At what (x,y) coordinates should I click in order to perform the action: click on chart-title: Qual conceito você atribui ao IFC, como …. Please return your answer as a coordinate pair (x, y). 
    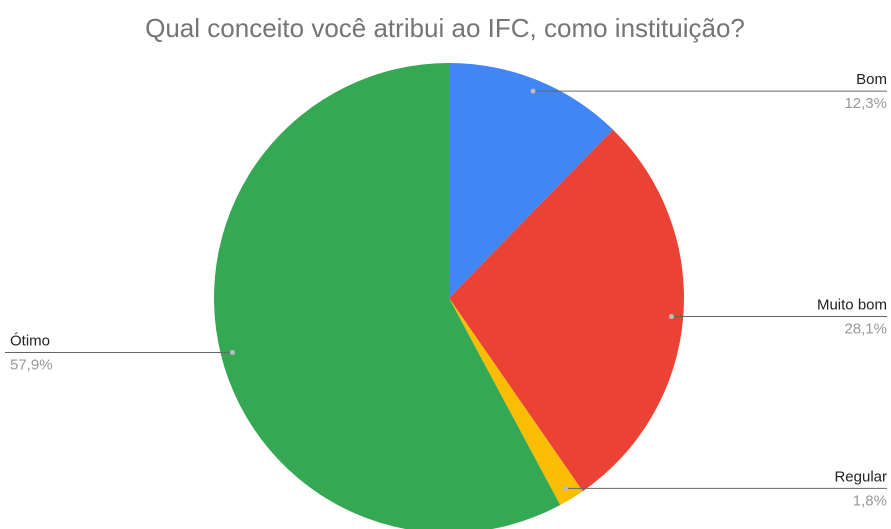
    Looking at the image, I should click on (445, 28).